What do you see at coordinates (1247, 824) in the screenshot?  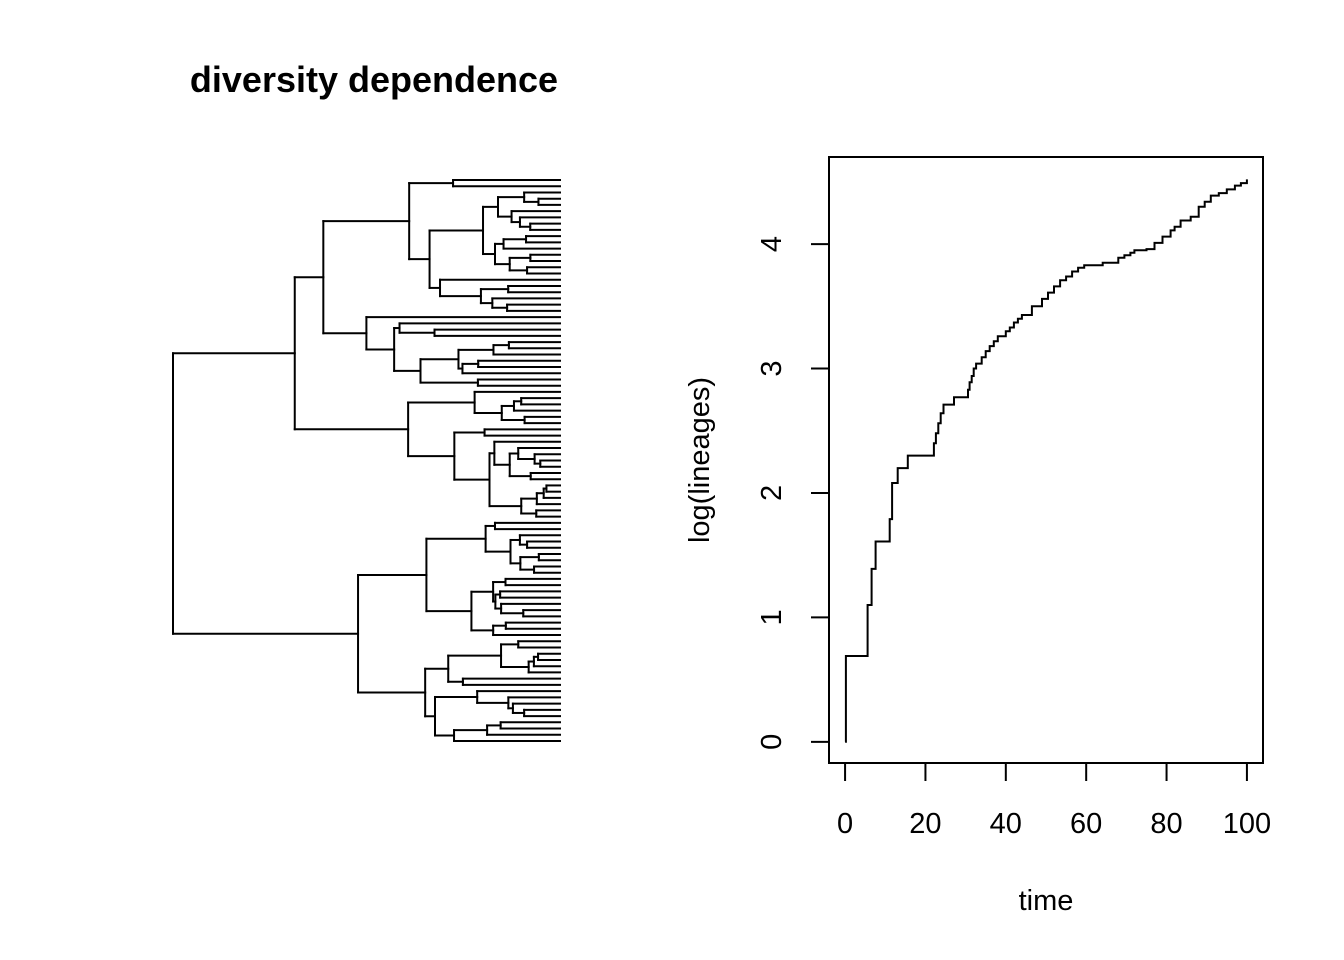 I see `x-tick-label: 100` at bounding box center [1247, 824].